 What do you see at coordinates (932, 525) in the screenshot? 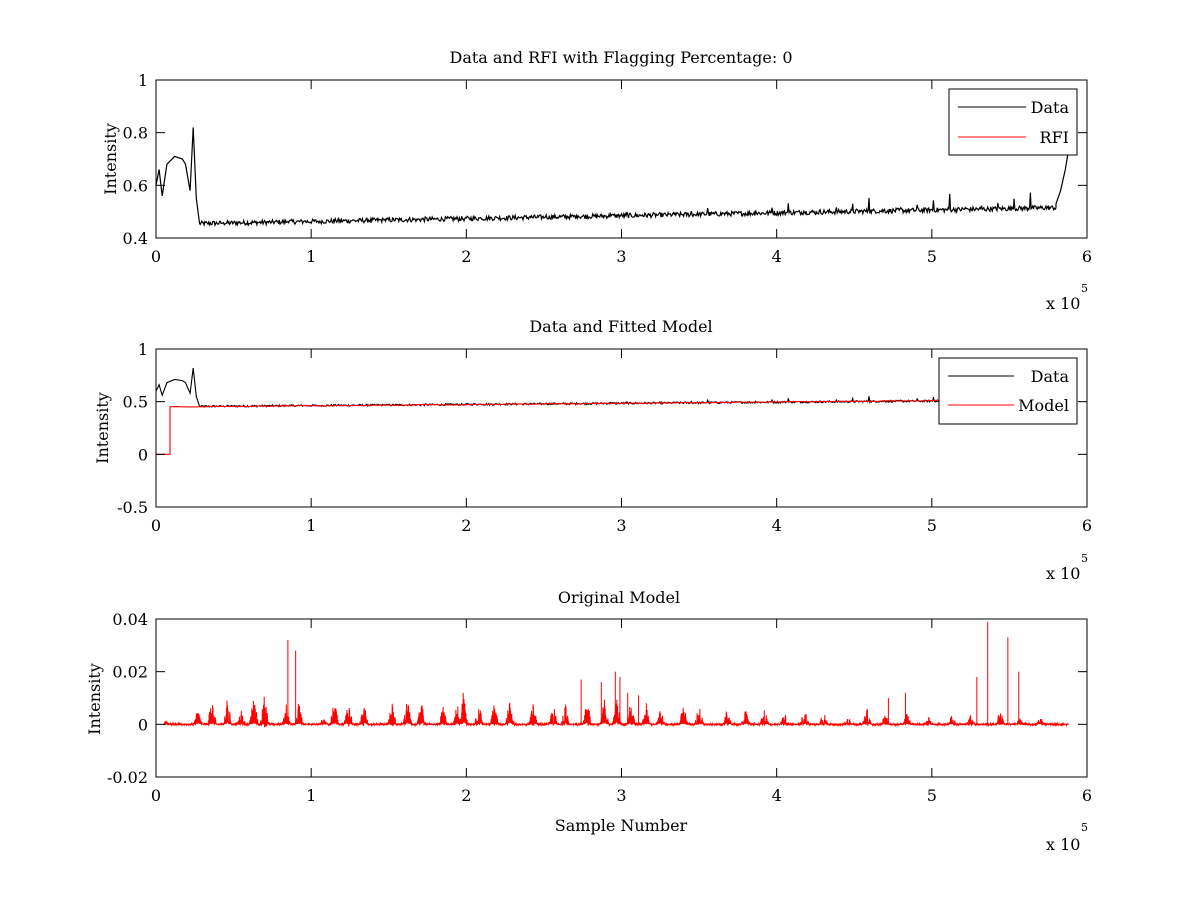
I see `panel-2-xtick-label: 5` at bounding box center [932, 525].